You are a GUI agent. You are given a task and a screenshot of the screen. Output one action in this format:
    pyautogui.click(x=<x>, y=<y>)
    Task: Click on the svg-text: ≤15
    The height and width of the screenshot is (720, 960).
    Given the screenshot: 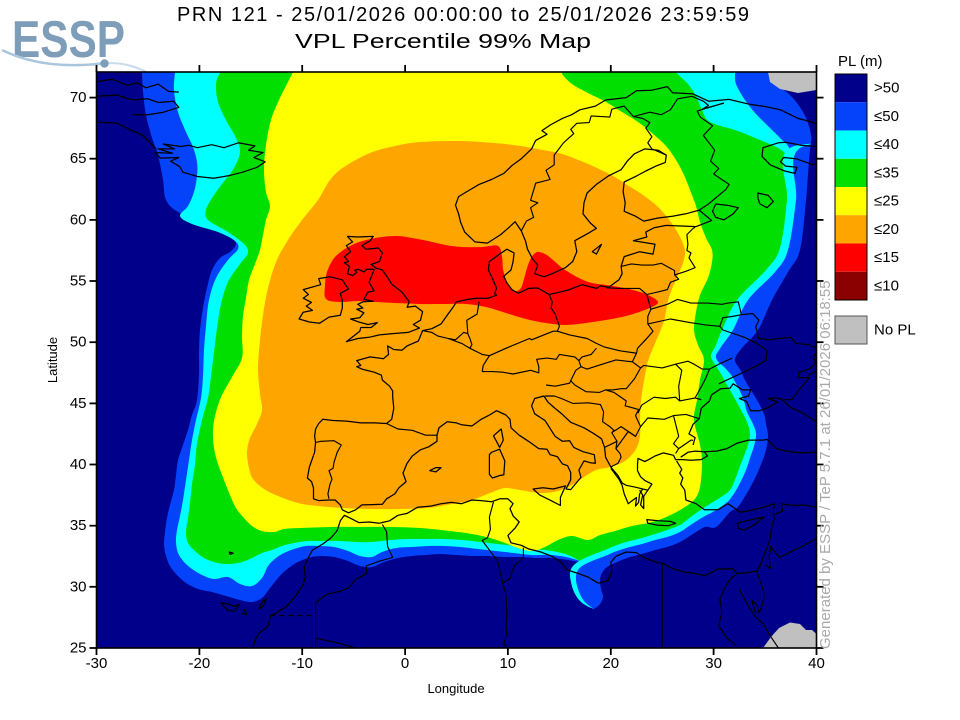 What is the action you would take?
    pyautogui.click(x=886, y=257)
    